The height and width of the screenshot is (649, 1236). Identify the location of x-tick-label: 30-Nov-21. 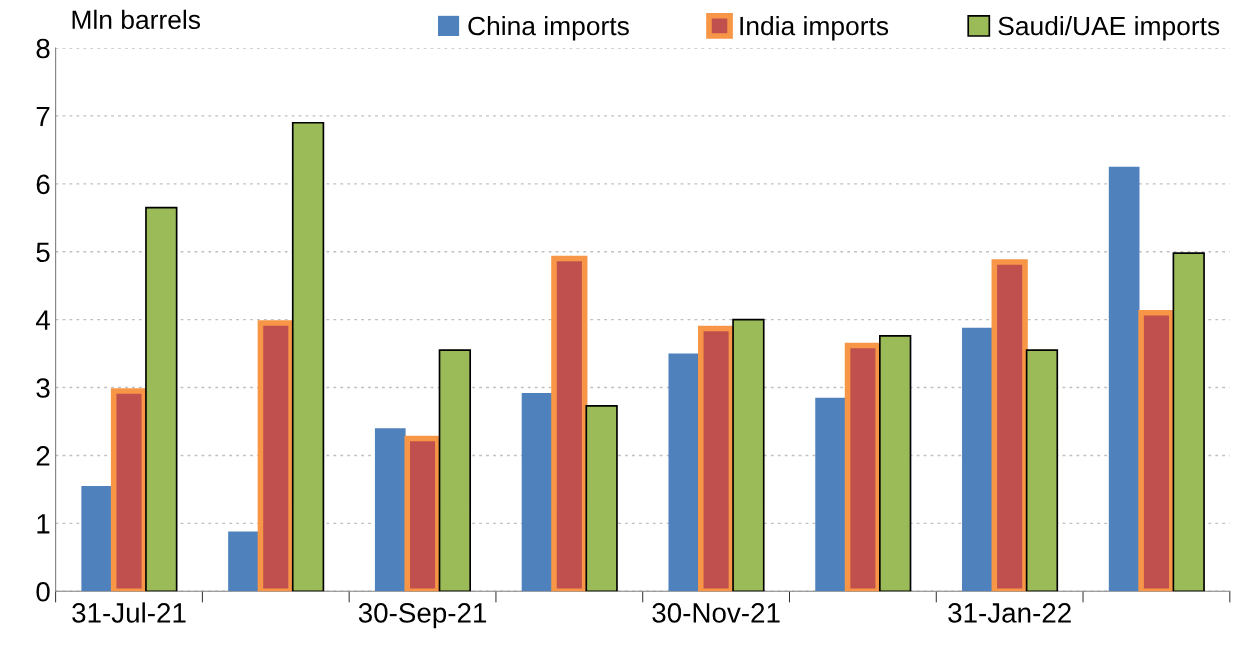
(716, 613).